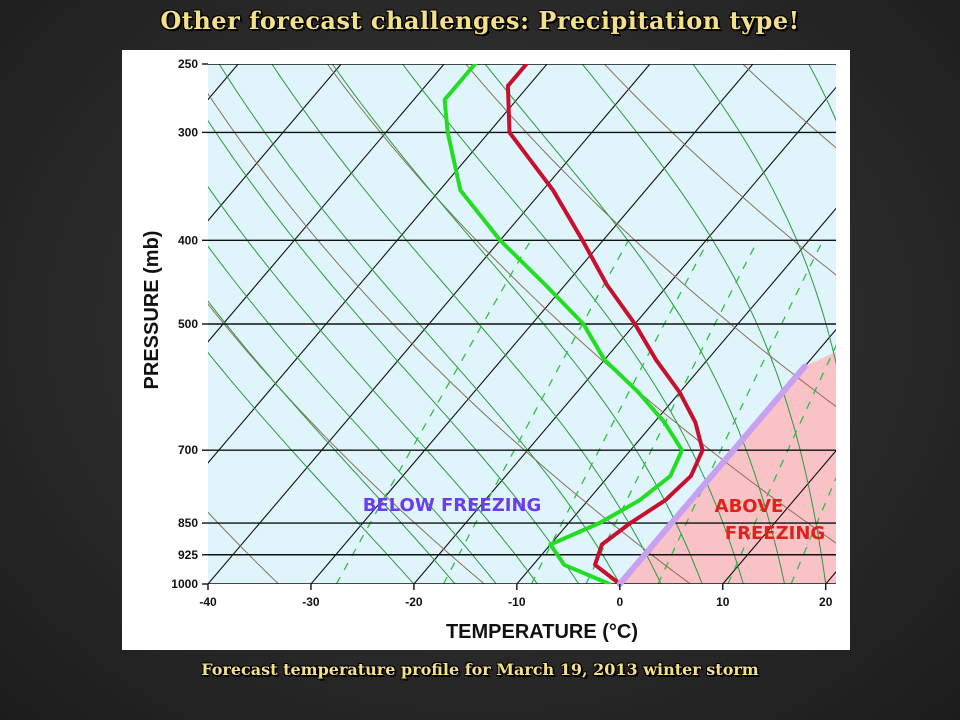 The image size is (960, 720). I want to click on x-tick-label: -30, so click(311, 602).